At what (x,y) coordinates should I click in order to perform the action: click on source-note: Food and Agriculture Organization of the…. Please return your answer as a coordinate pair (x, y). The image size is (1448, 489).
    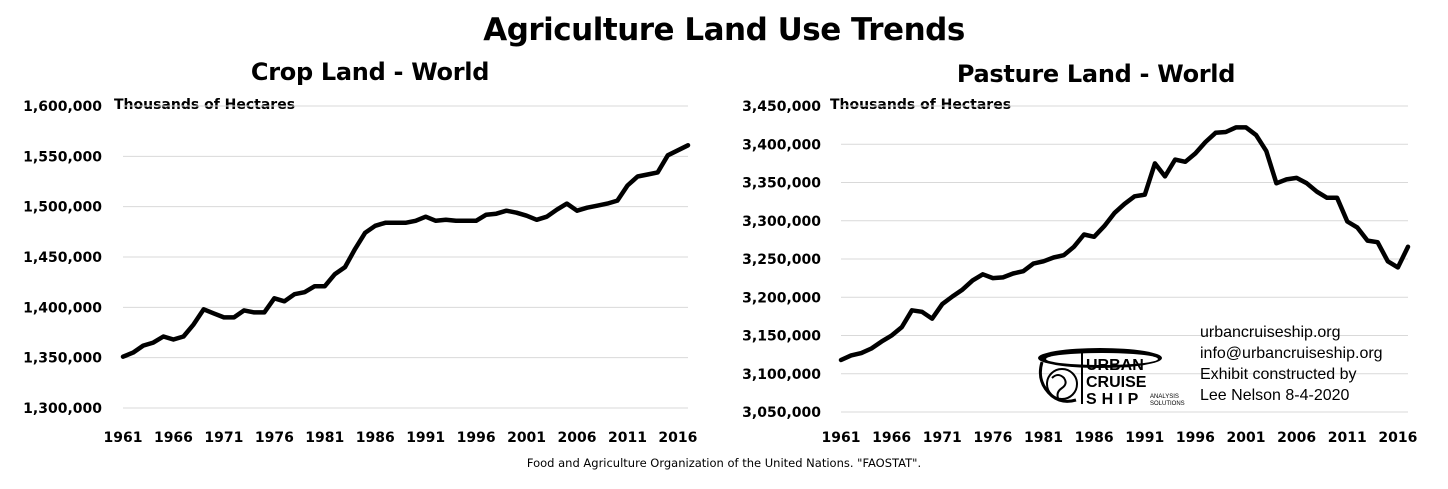
    Looking at the image, I should click on (724, 463).